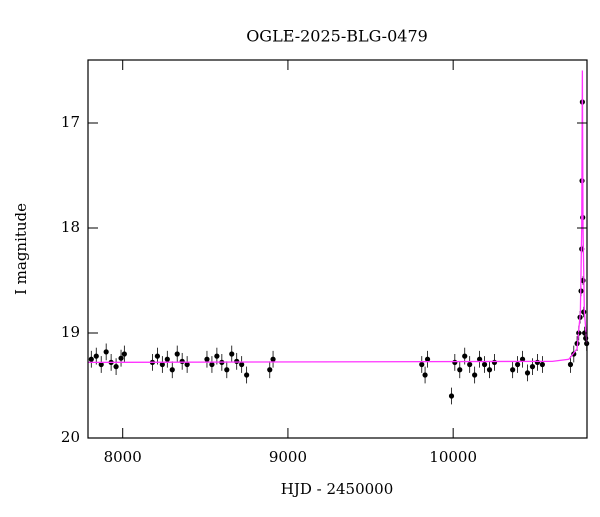  Describe the element at coordinates (337, 489) in the screenshot. I see `x-axis-label: HJD - 2450000` at that location.